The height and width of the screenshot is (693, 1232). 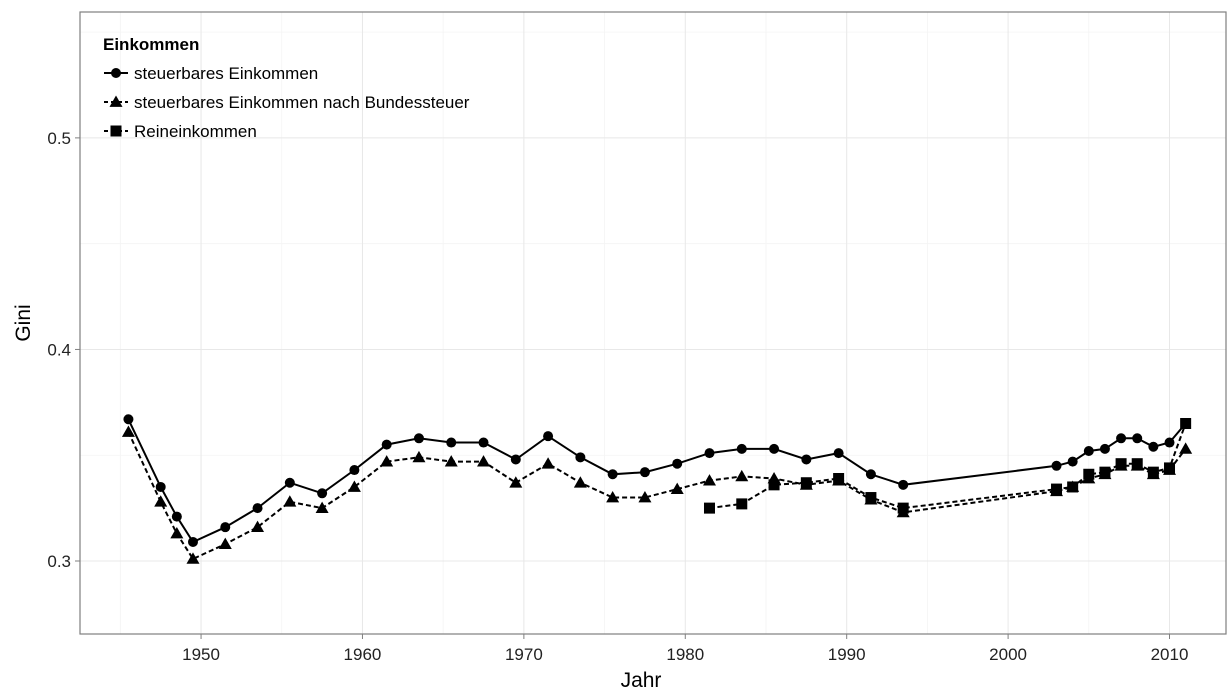 I want to click on x-tick-label: 1950, so click(x=201, y=654).